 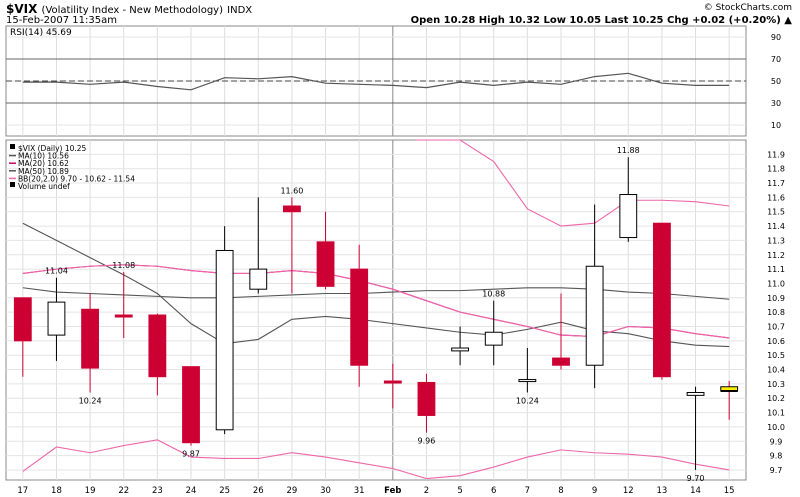 What do you see at coordinates (661, 491) in the screenshot?
I see `x-tick-label: 13` at bounding box center [661, 491].